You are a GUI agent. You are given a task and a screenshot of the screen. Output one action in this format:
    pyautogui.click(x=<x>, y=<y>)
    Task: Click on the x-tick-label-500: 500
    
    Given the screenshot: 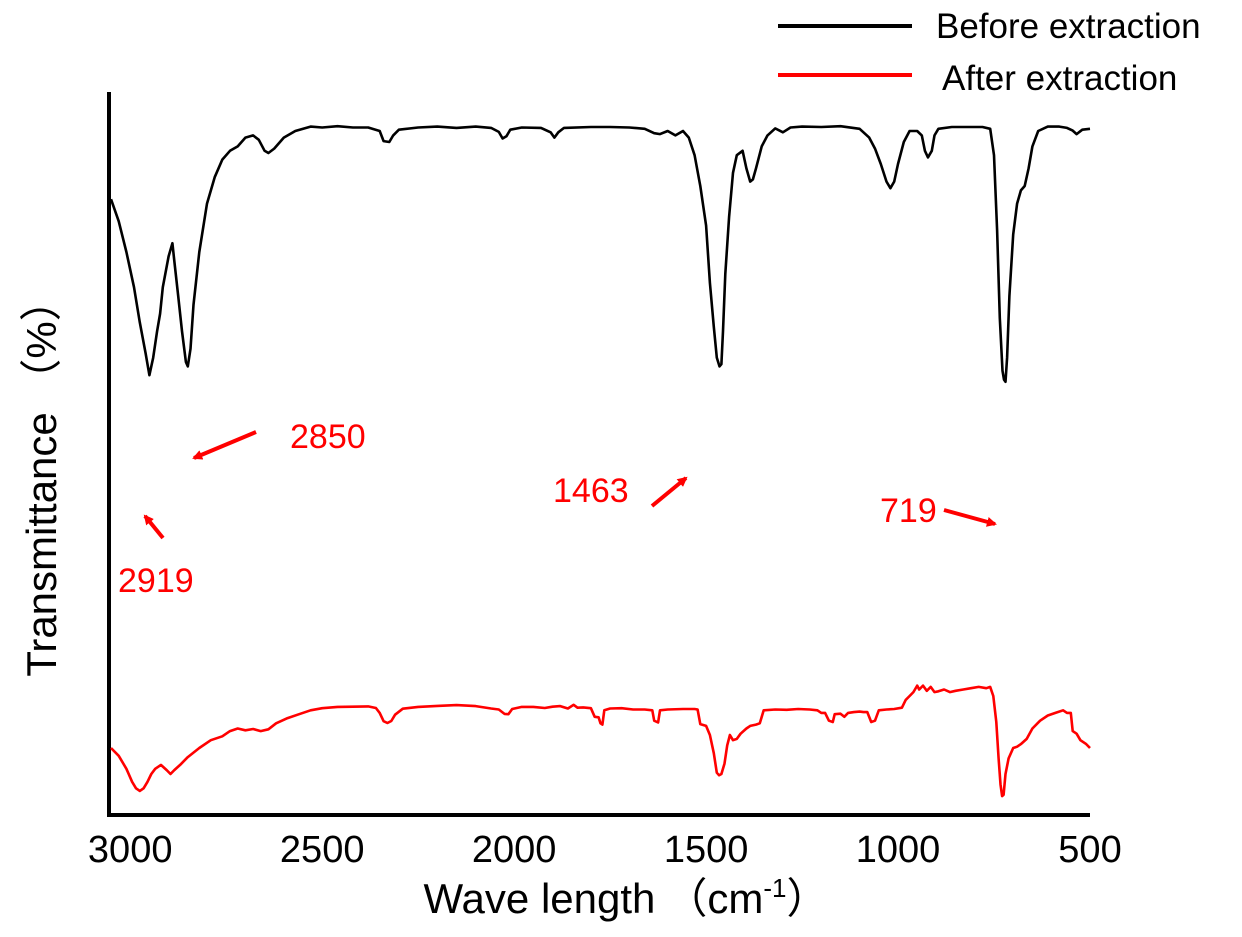 What is the action you would take?
    pyautogui.click(x=1089, y=850)
    